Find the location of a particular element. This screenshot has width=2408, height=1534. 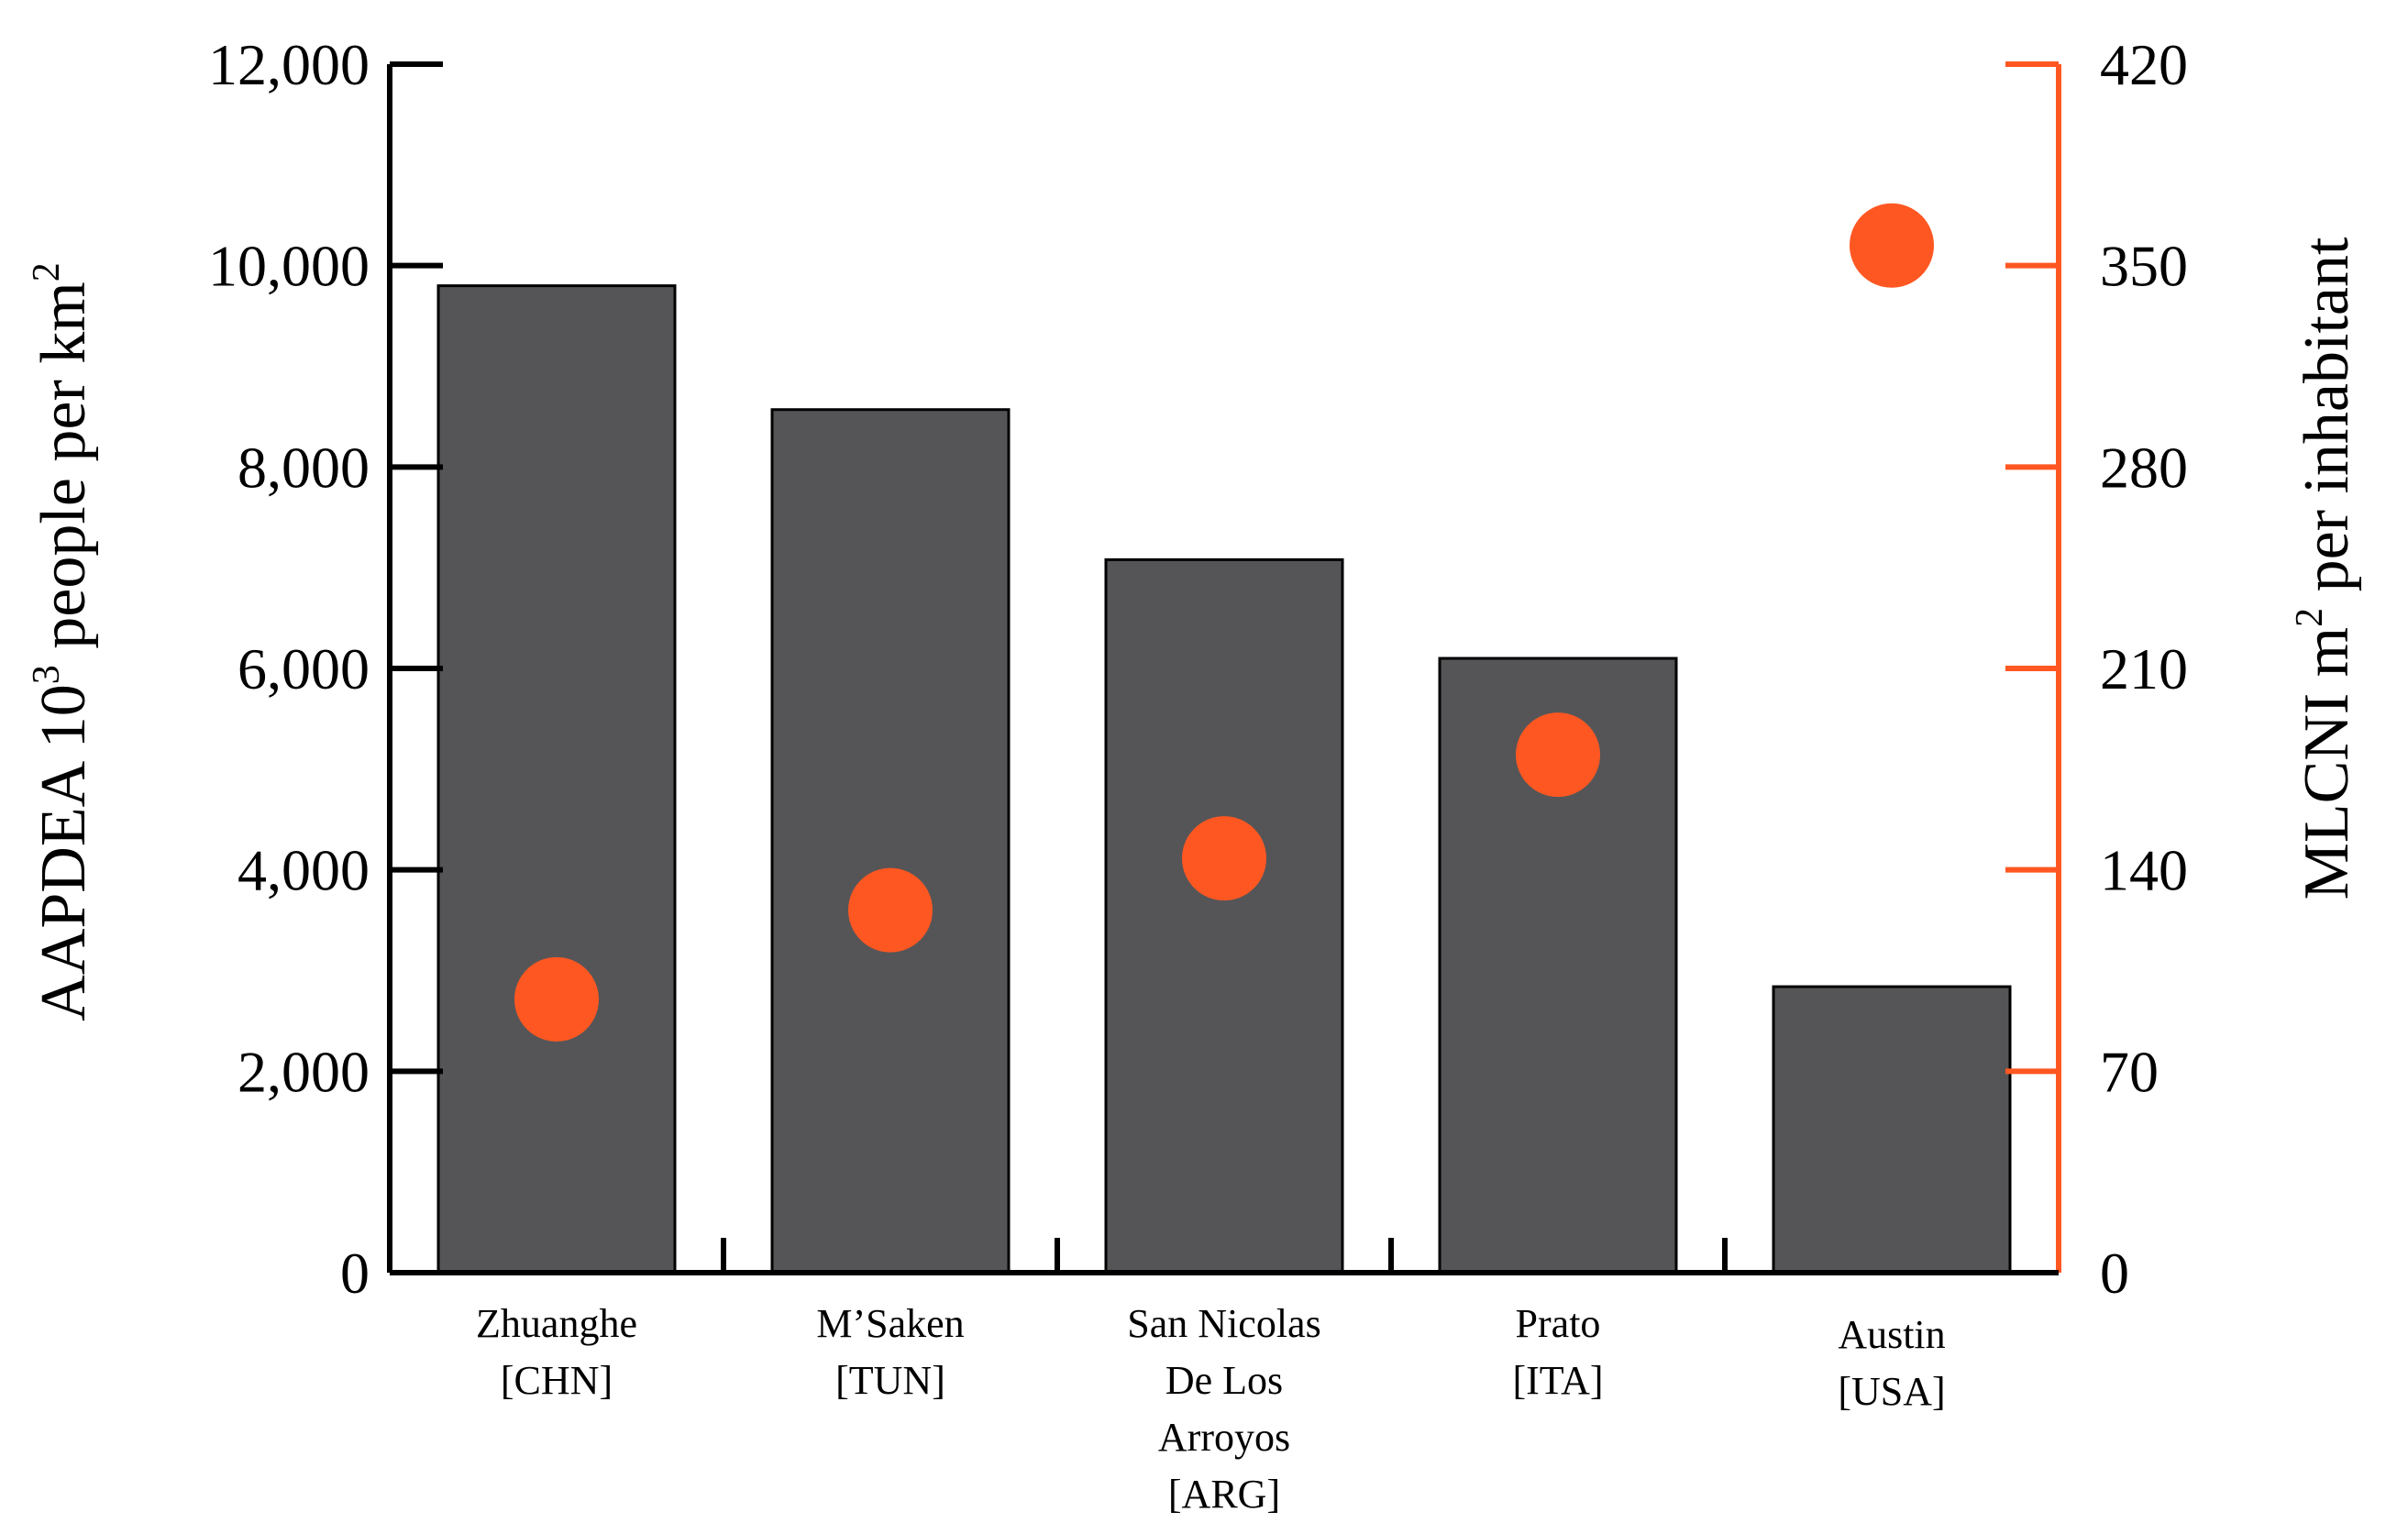

left-tick-label-0: 0 is located at coordinates (355, 1273).